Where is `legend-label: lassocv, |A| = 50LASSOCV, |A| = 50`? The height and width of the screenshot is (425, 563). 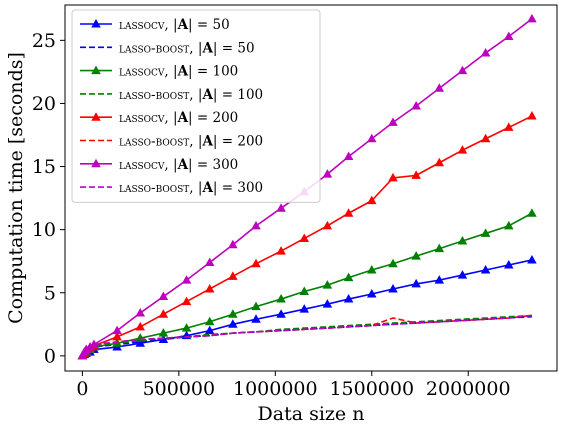 legend-label: lassocv, |A| = 50LASSOCV, |A| = 50 is located at coordinates (174, 25).